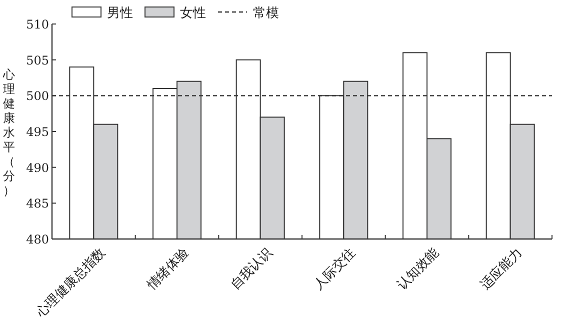  I want to click on text: 心理健康水平（分）, so click(9, 132).